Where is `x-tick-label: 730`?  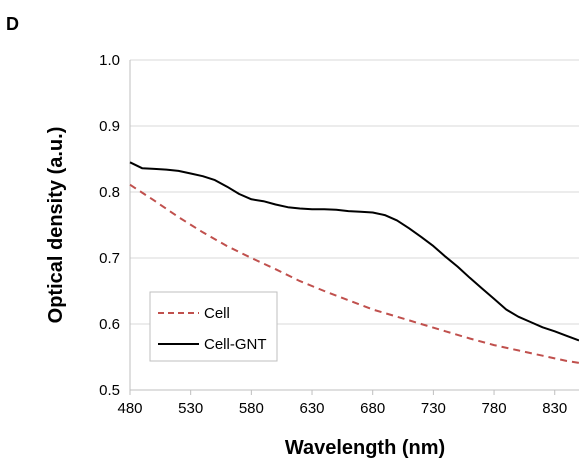
x-tick-label: 730 is located at coordinates (433, 408).